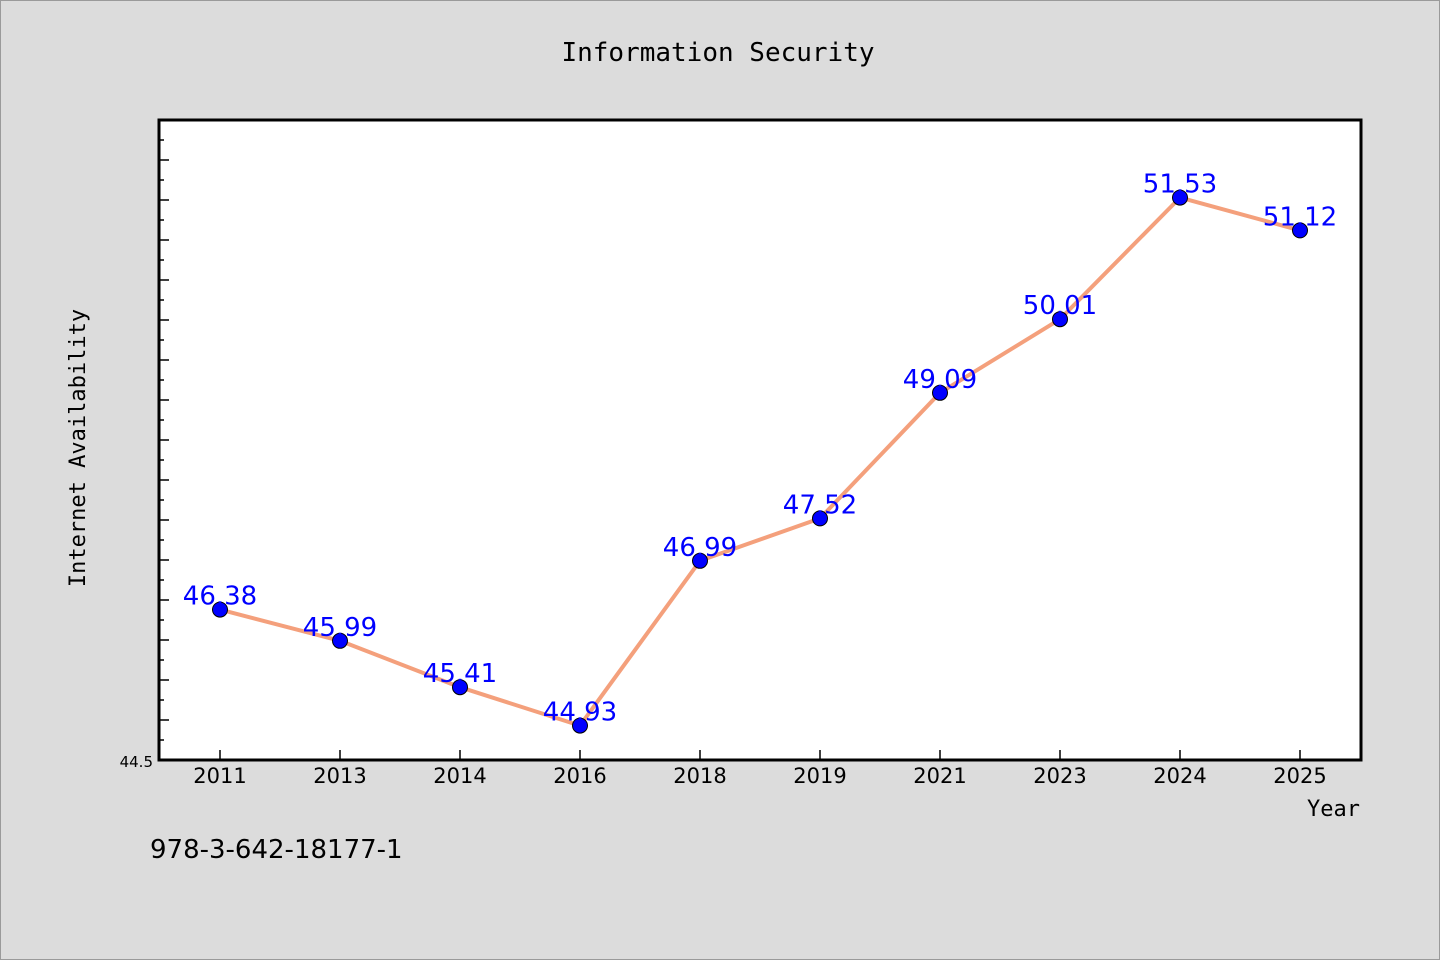 The height and width of the screenshot is (960, 1440). What do you see at coordinates (700, 548) in the screenshot?
I see `data-label: 46.99` at bounding box center [700, 548].